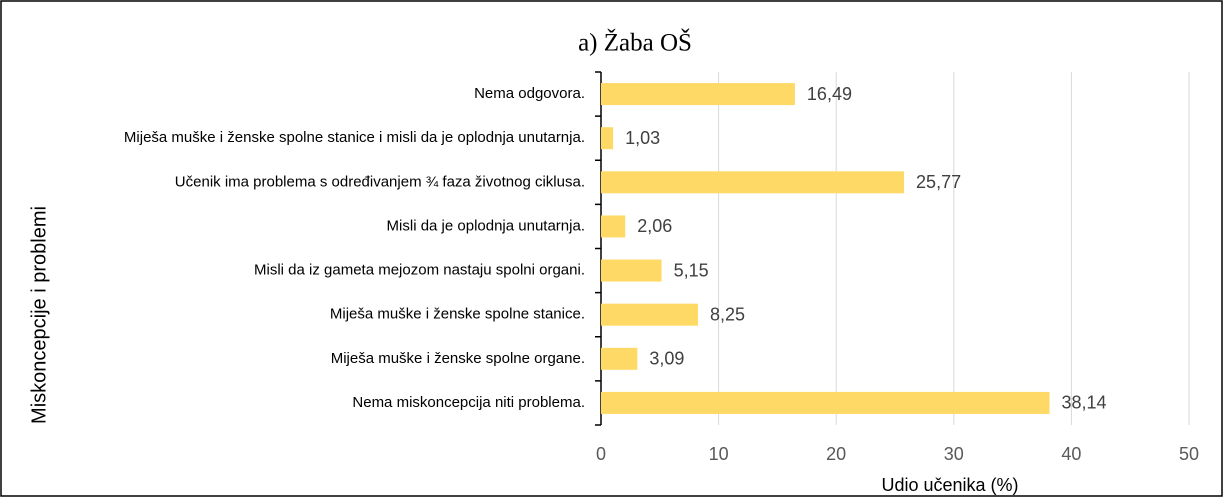 This screenshot has width=1223, height=497. I want to click on data-label: 38,14, so click(1084, 403).